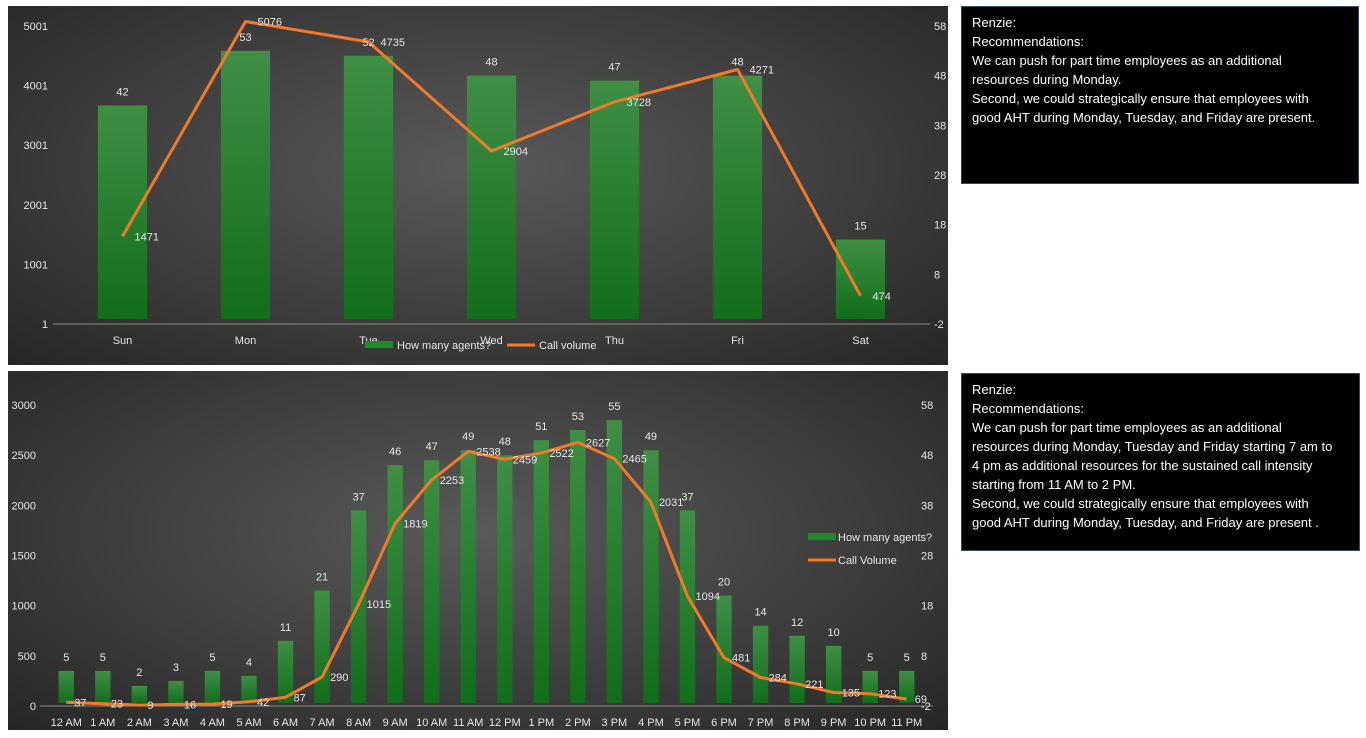  Describe the element at coordinates (926, 707) in the screenshot. I see `y-right-tick-label: -2` at that location.